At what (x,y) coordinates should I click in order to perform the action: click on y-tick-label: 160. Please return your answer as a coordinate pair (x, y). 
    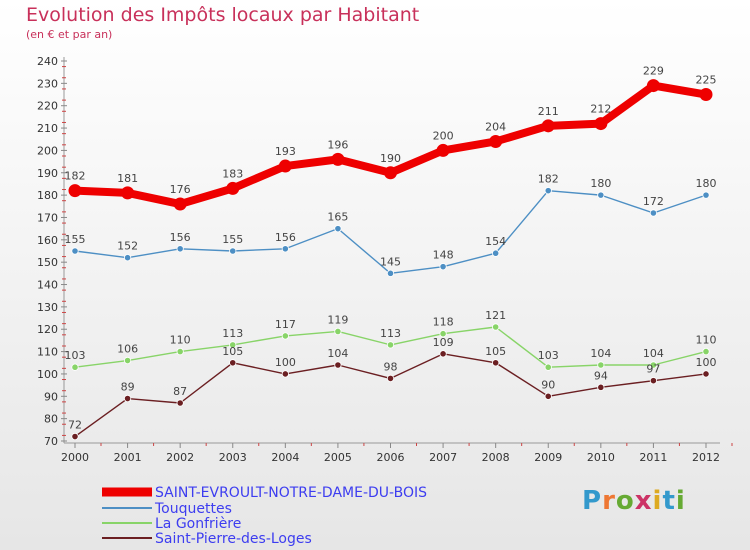
    Looking at the image, I should click on (47, 240).